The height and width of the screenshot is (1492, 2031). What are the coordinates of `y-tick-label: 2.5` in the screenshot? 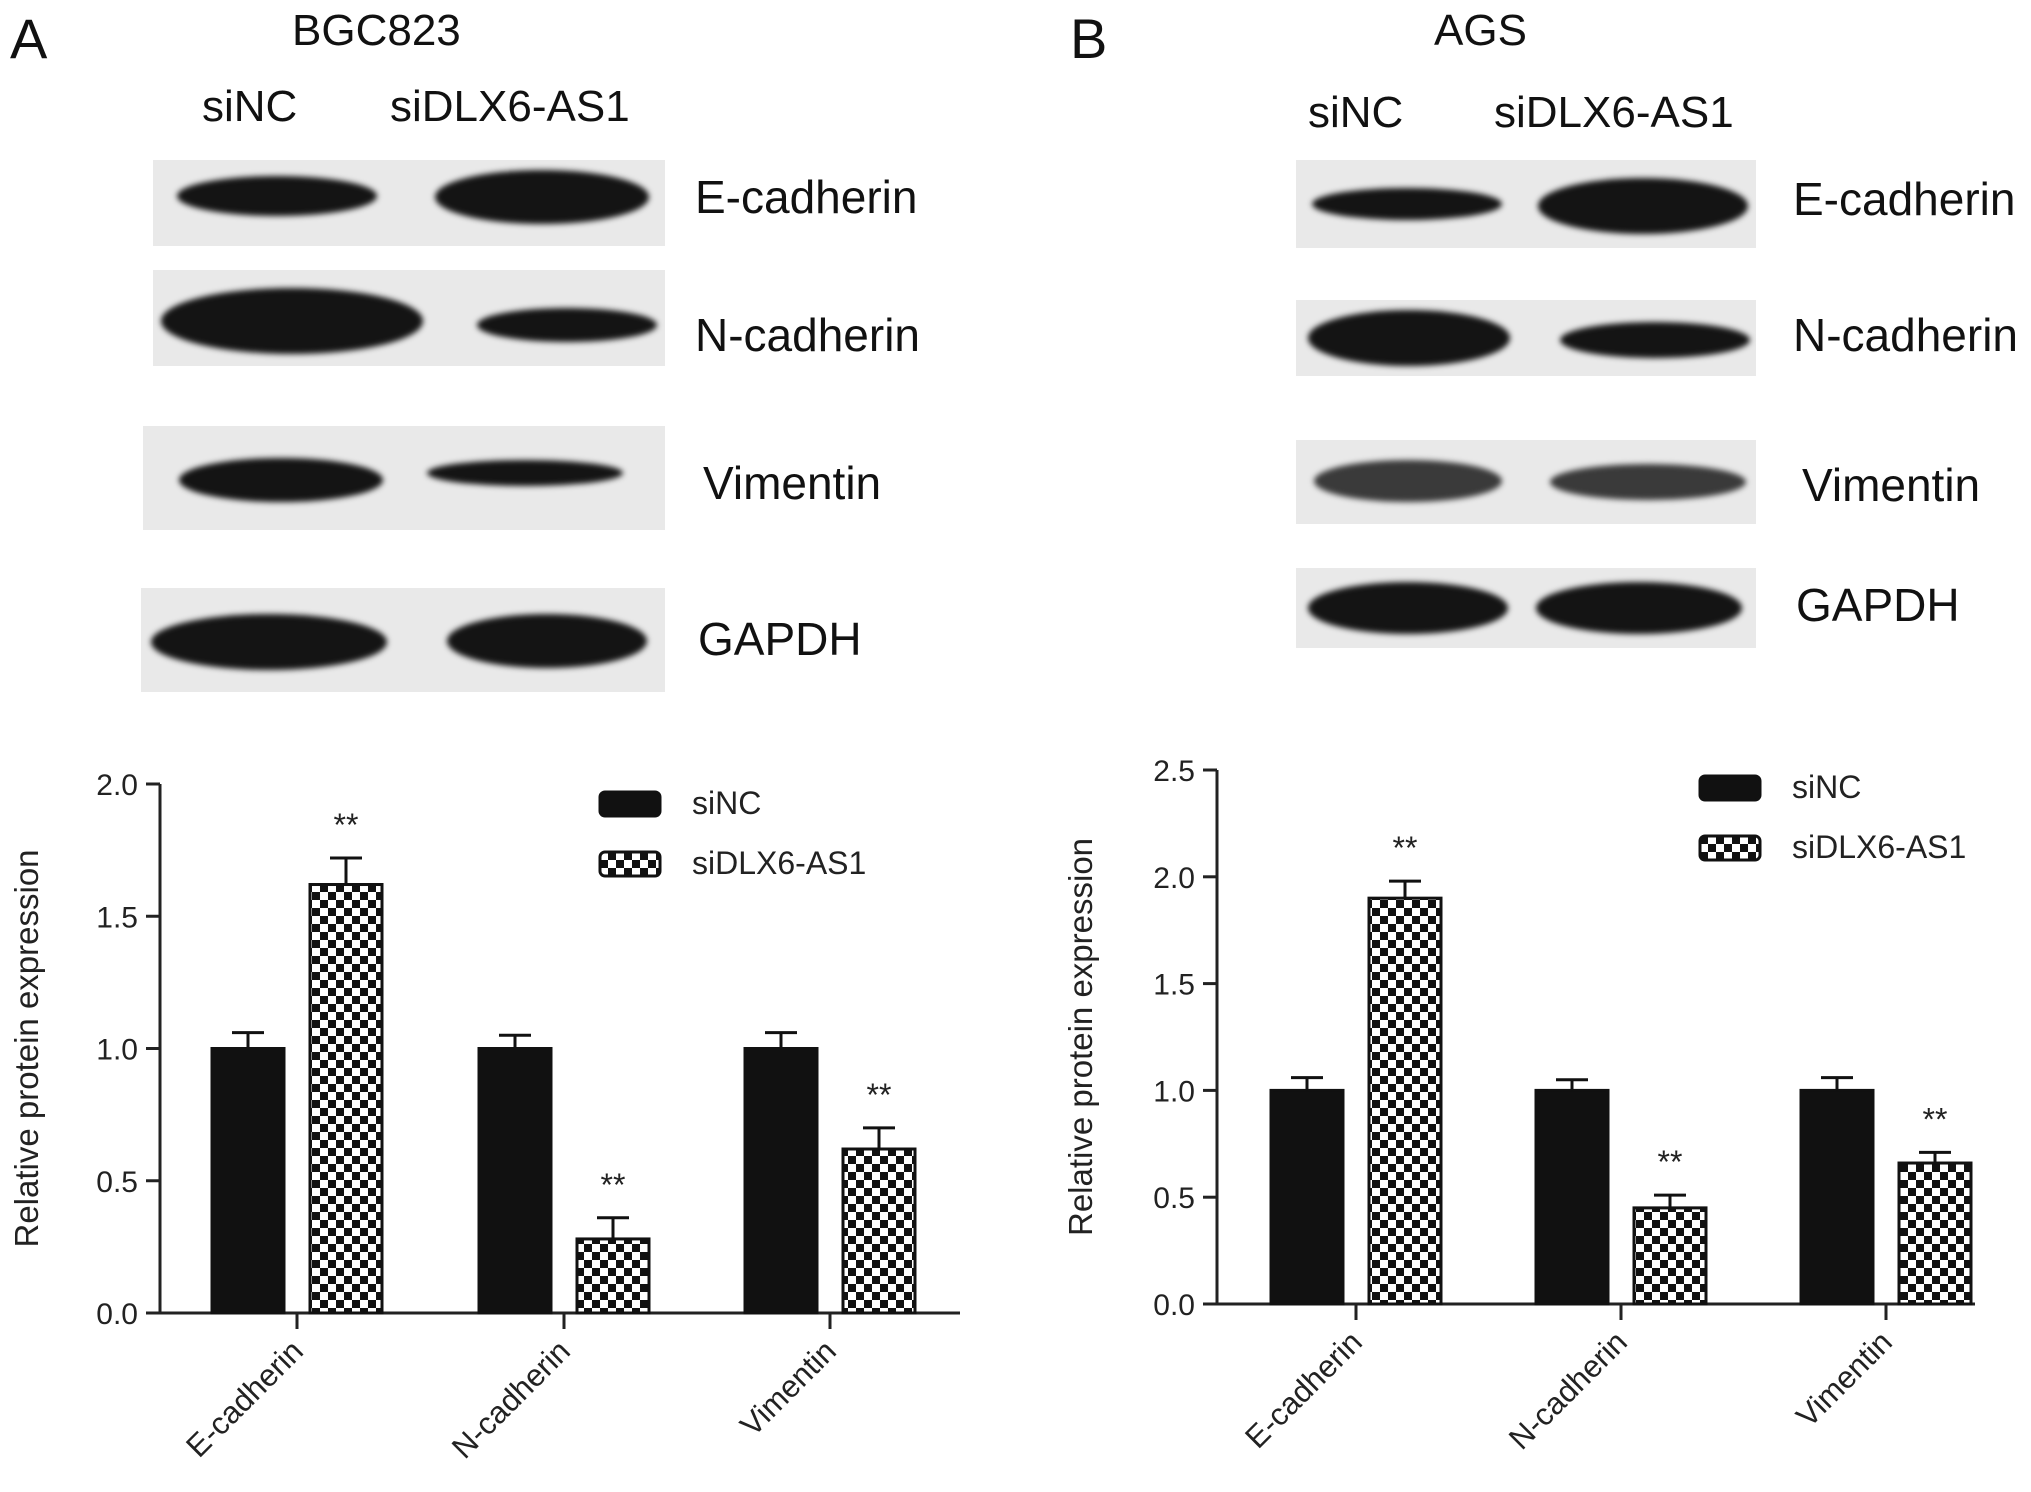 It's located at (1174, 771).